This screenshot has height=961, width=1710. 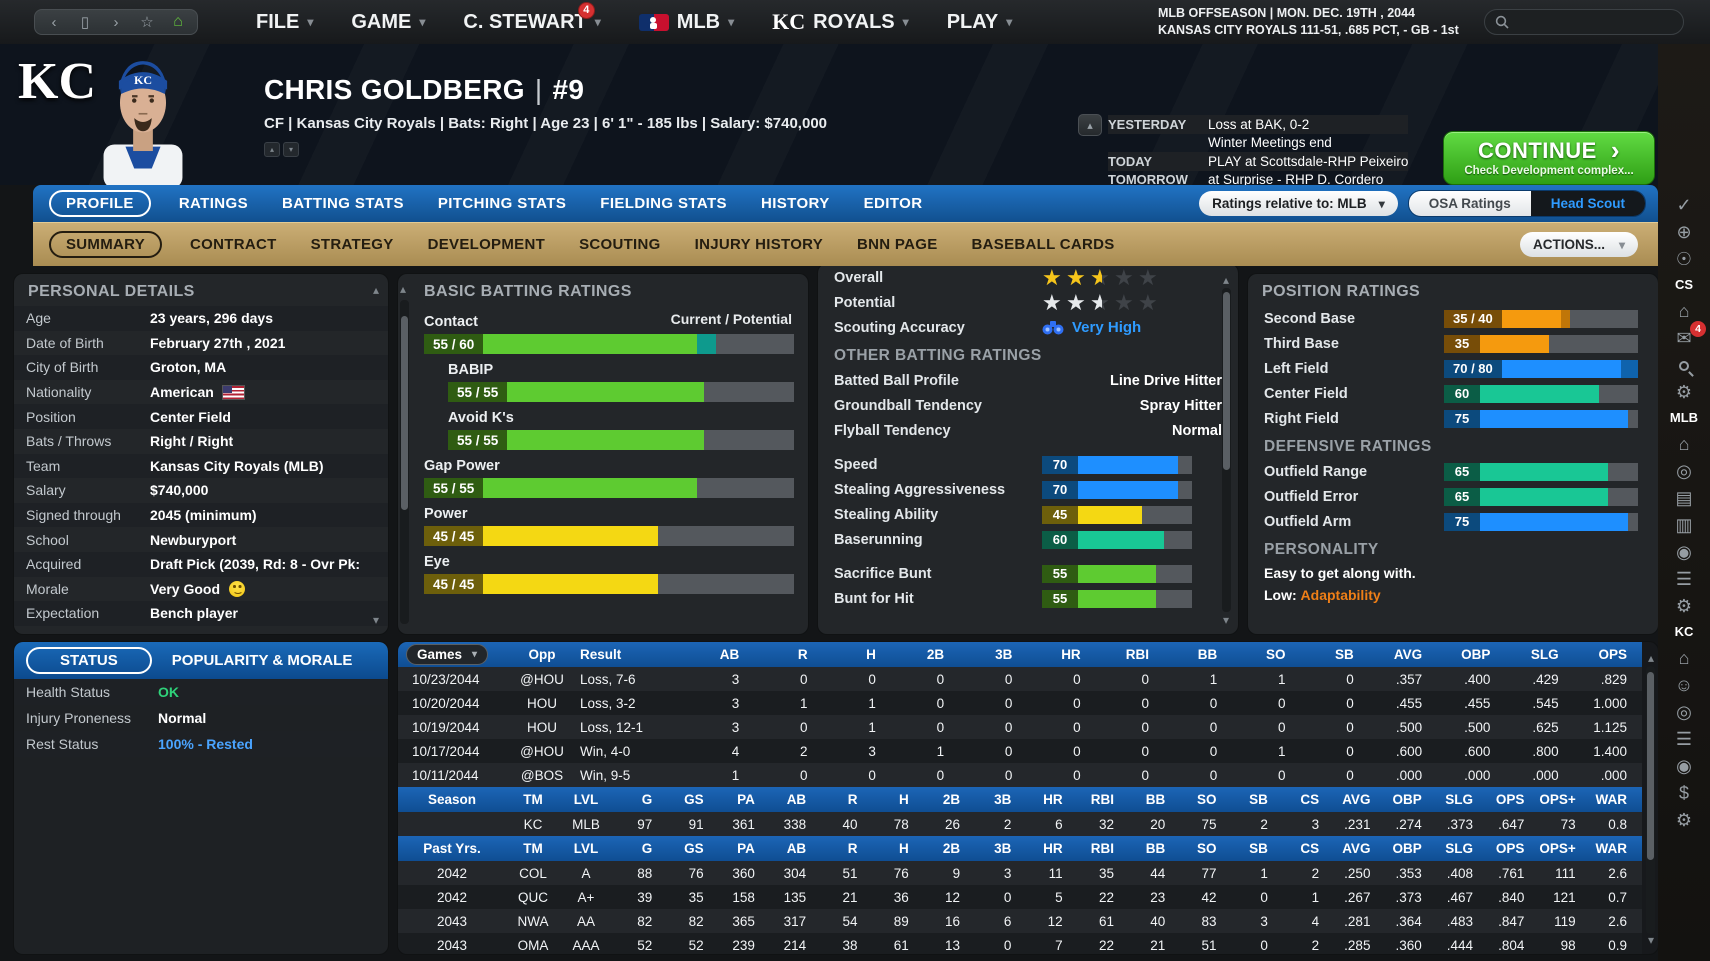 What do you see at coordinates (620, 244) in the screenshot?
I see `tab-scouting: SCOUTING` at bounding box center [620, 244].